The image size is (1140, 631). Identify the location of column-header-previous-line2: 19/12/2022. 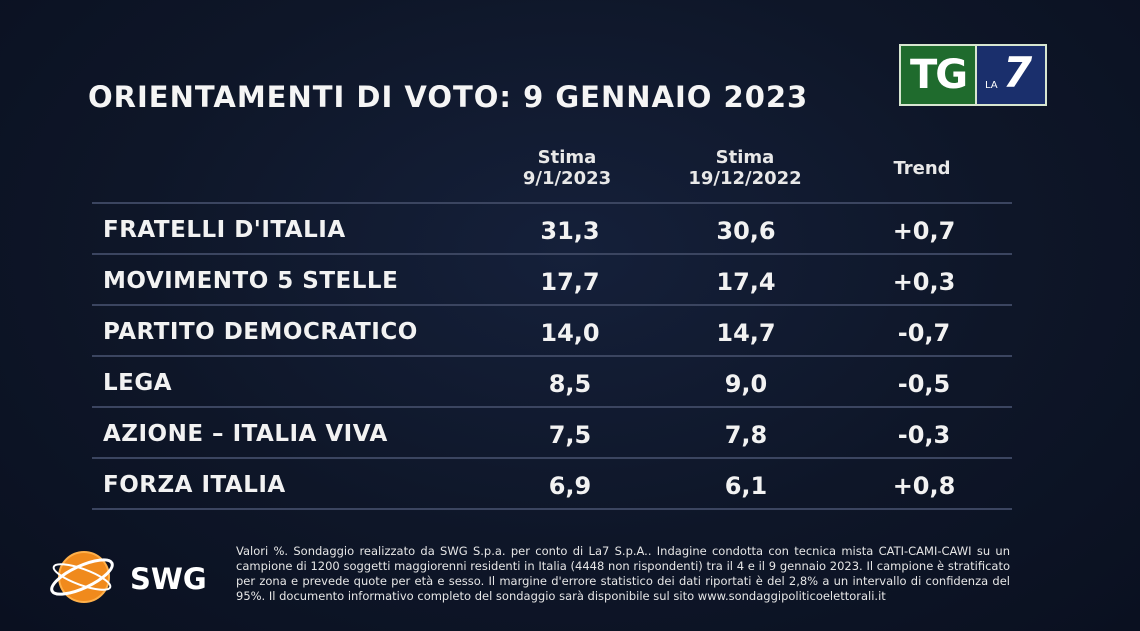
(745, 178).